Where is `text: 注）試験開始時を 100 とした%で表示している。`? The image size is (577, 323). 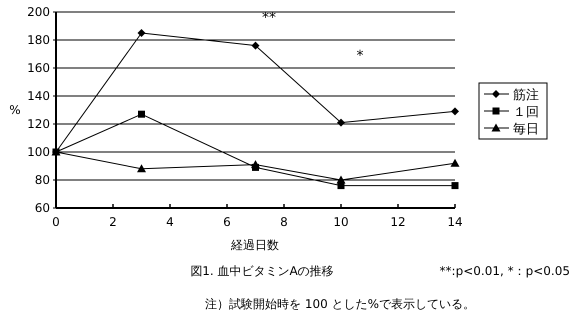 text: 注）試験開始時を 100 とした%で表示している。 is located at coordinates (340, 304).